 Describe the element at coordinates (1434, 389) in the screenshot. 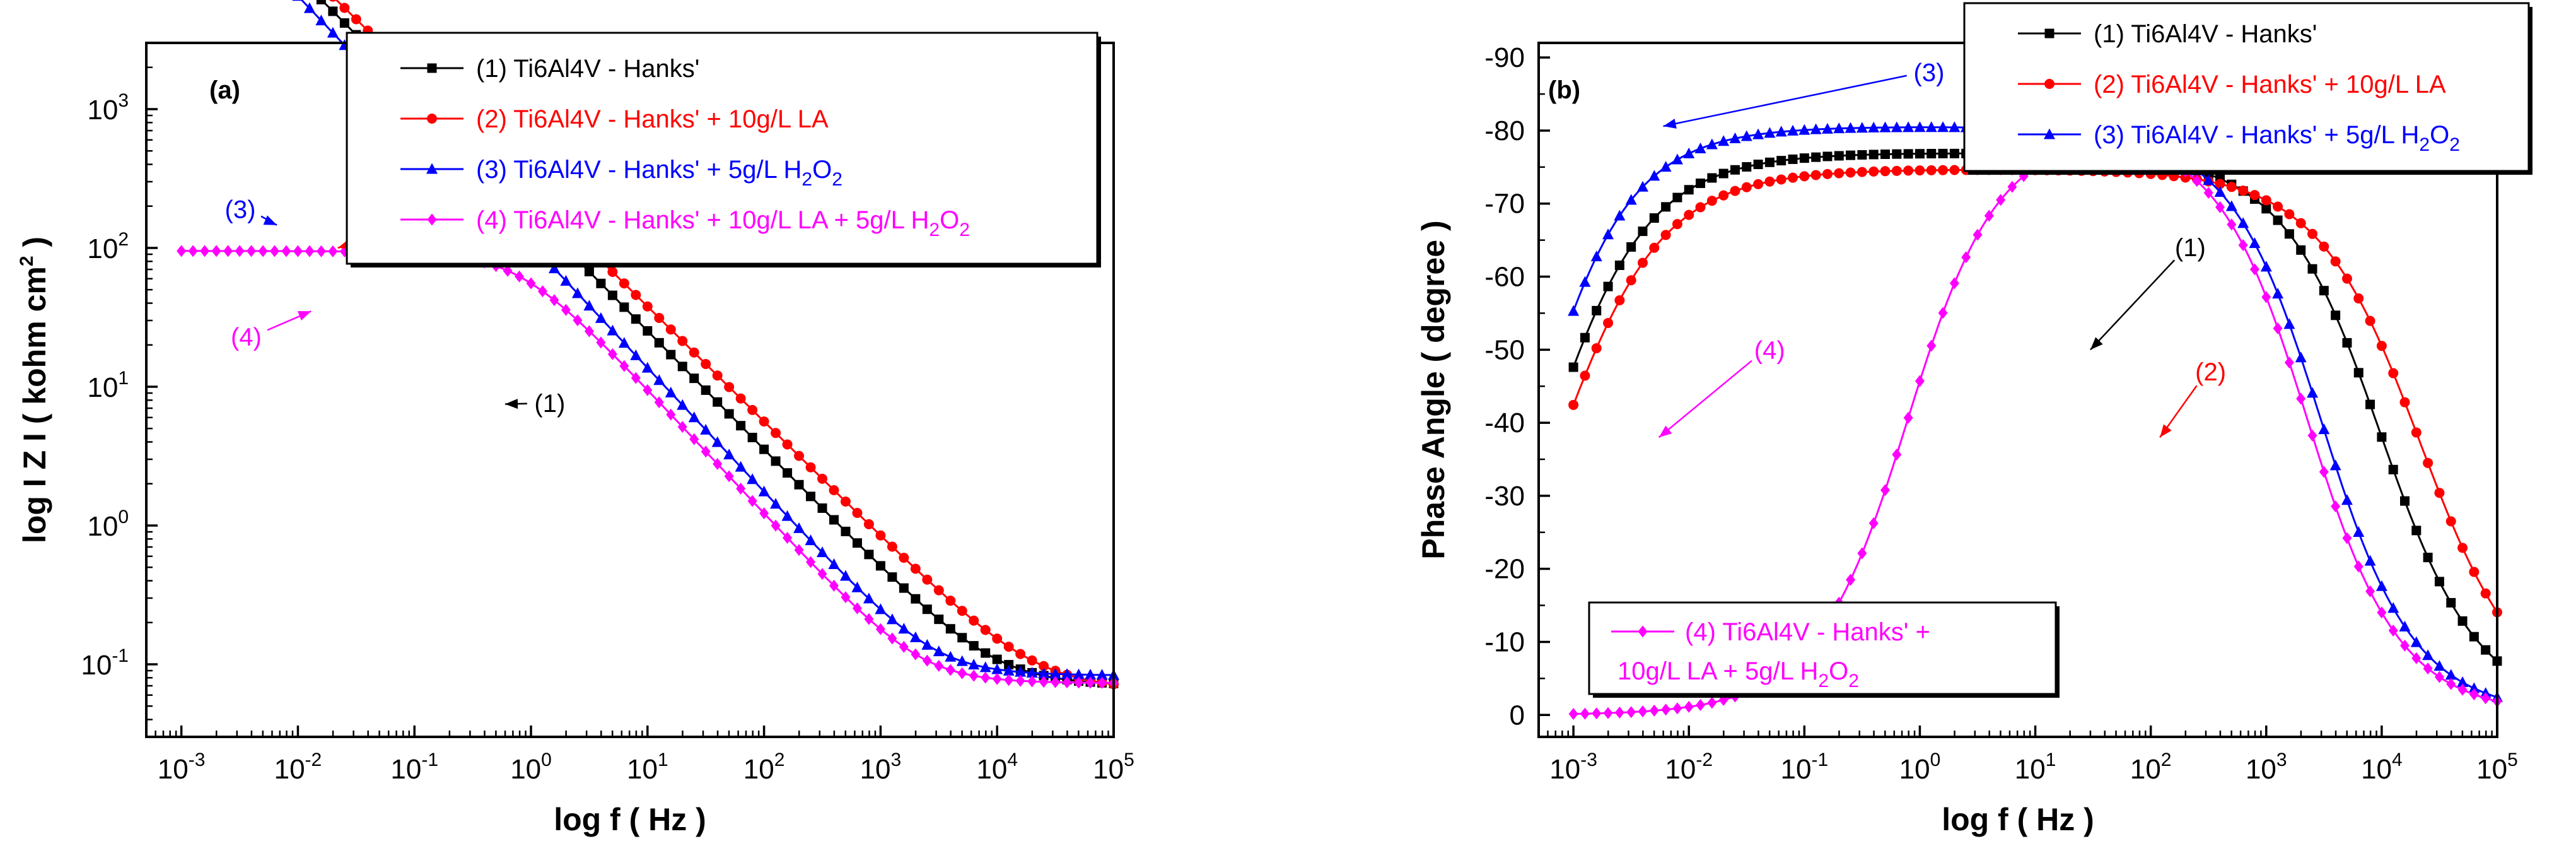

I see `y-axis-label: Phase Angle ( degree )` at that location.